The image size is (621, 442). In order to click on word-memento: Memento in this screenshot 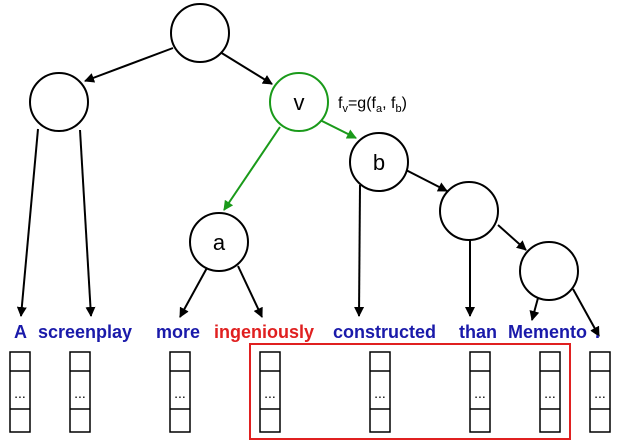, I will do `click(547, 332)`.